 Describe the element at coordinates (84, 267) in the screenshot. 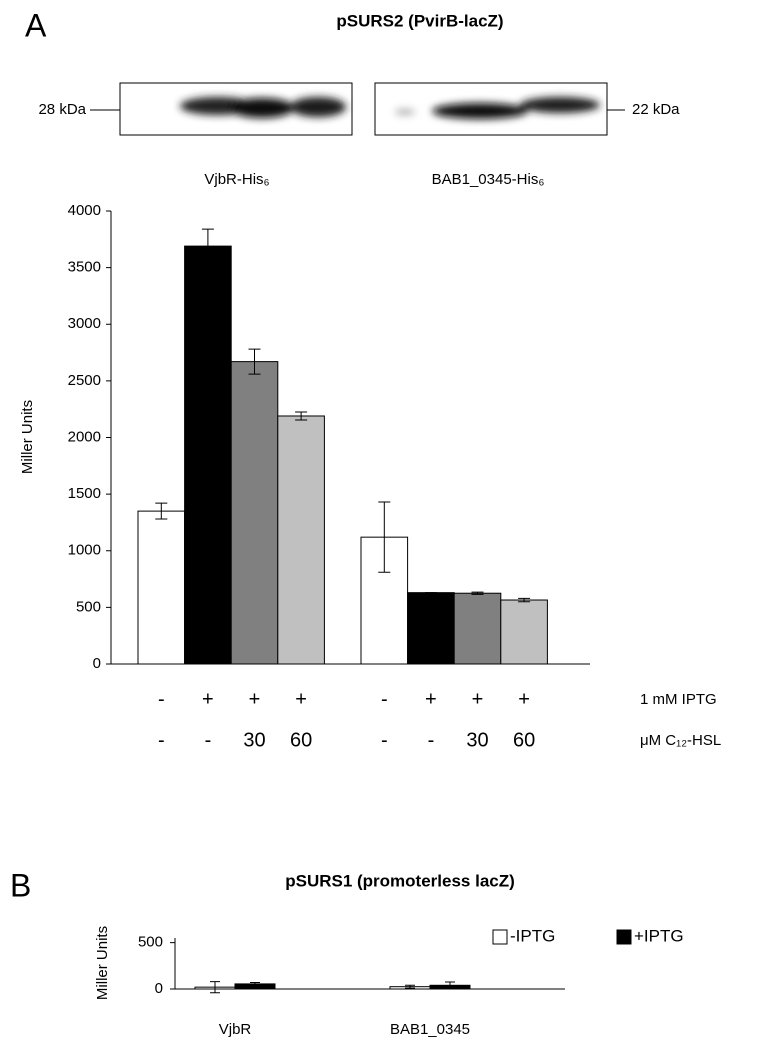

I see `y-tick-label: 3500` at that location.